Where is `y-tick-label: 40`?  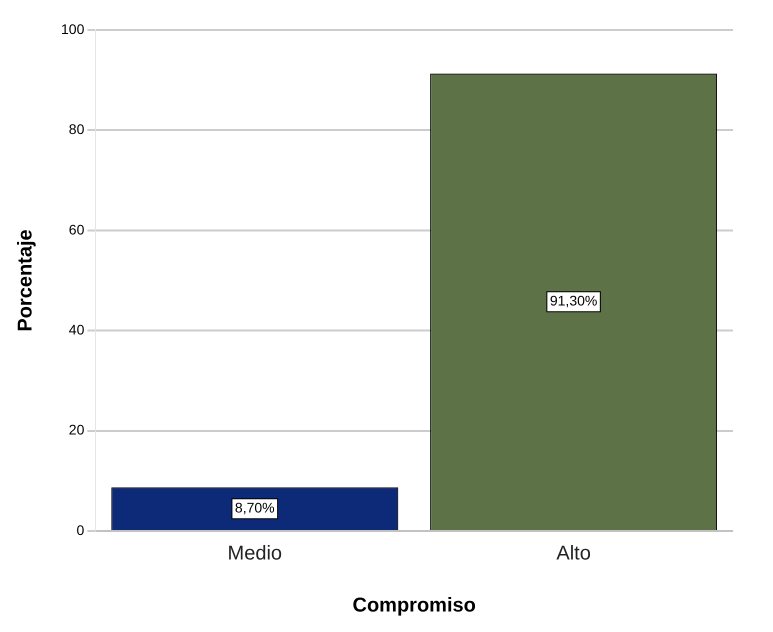 y-tick-label: 40 is located at coordinates (76, 329).